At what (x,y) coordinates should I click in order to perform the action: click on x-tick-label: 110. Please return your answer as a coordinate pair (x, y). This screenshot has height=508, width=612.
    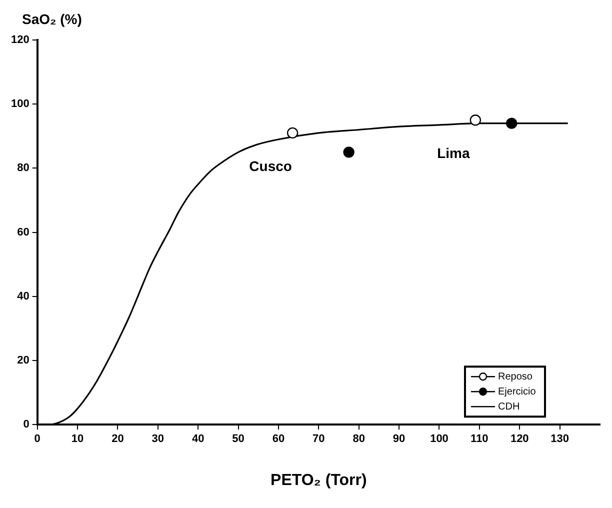
    Looking at the image, I should click on (479, 439).